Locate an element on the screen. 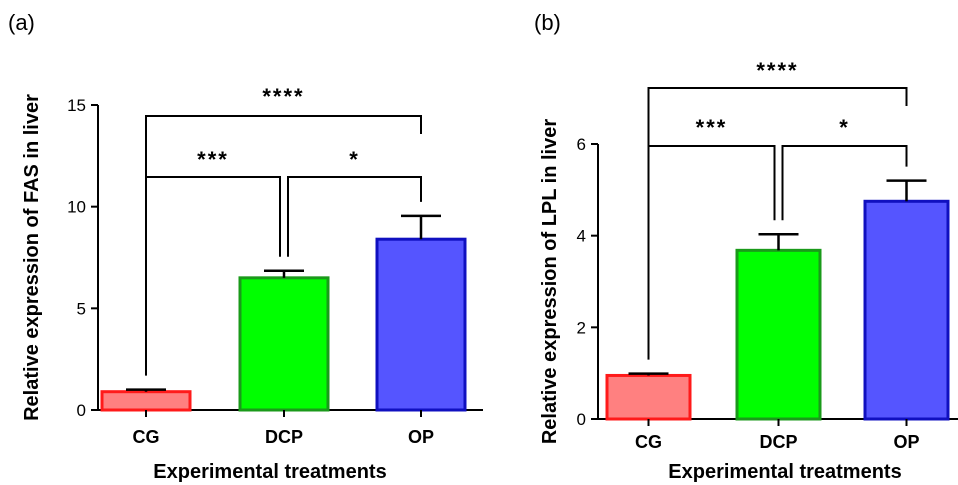 This screenshot has height=485, width=958. y-axis-title: Relative expression of FAS in liver is located at coordinates (32, 257).